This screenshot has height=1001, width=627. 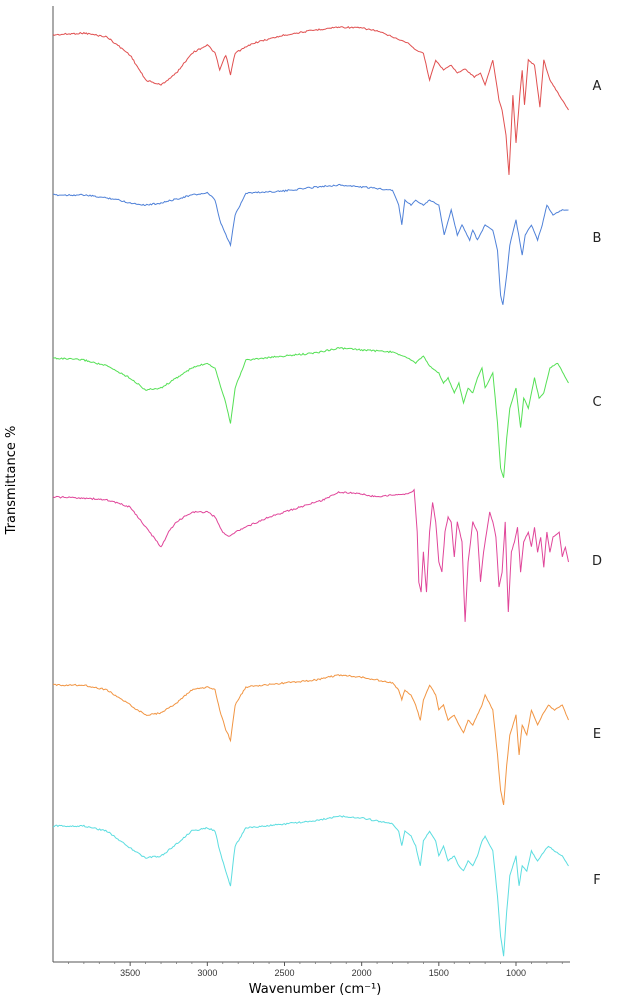 I want to click on series-line-b, so click(x=310, y=244).